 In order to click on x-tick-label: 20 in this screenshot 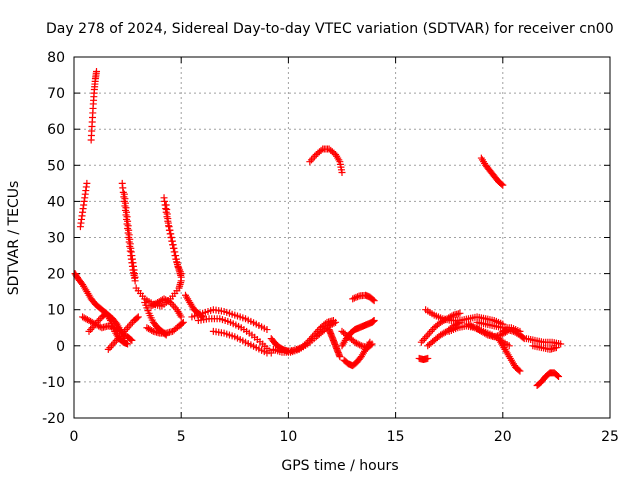, I will do `click(503, 437)`.